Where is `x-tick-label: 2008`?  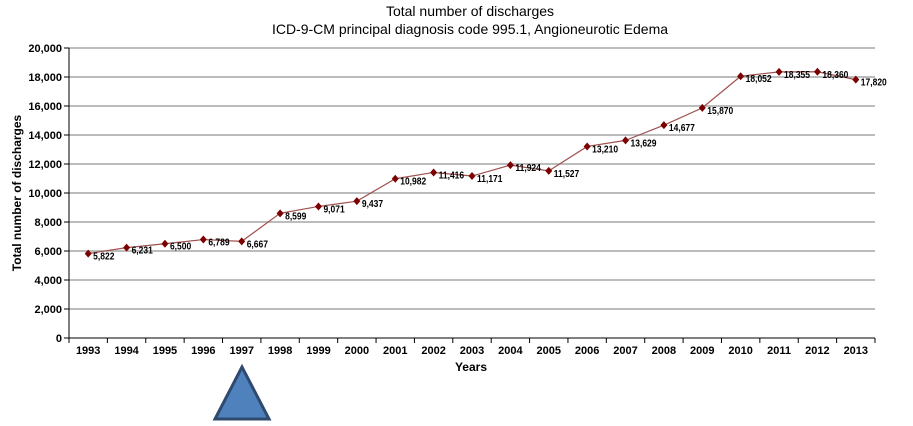
x-tick-label: 2008 is located at coordinates (664, 351).